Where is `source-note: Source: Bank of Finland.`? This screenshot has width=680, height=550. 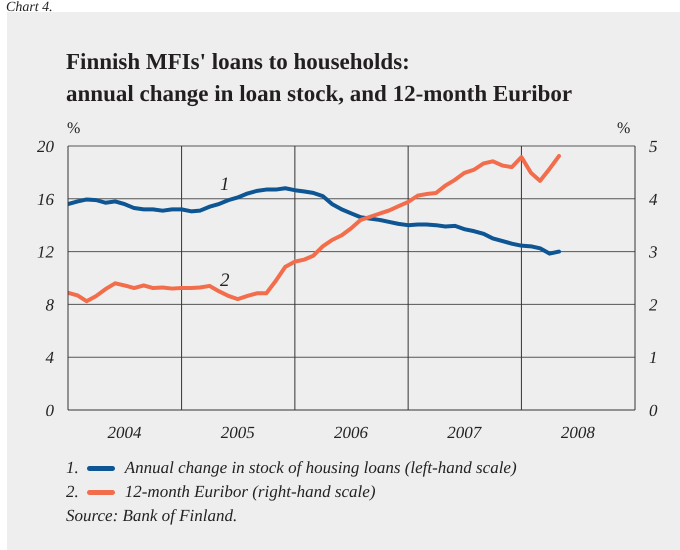 source-note: Source: Bank of Finland. is located at coordinates (152, 516).